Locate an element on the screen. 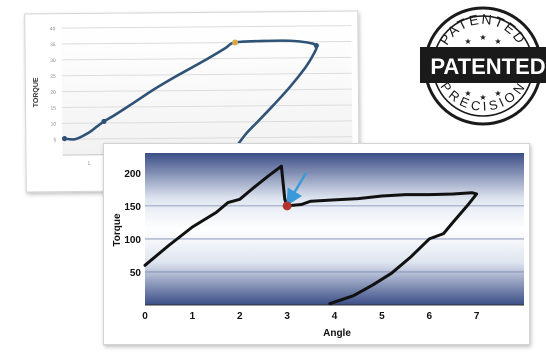  seal-banner-text: PATENTED is located at coordinates (487, 66).